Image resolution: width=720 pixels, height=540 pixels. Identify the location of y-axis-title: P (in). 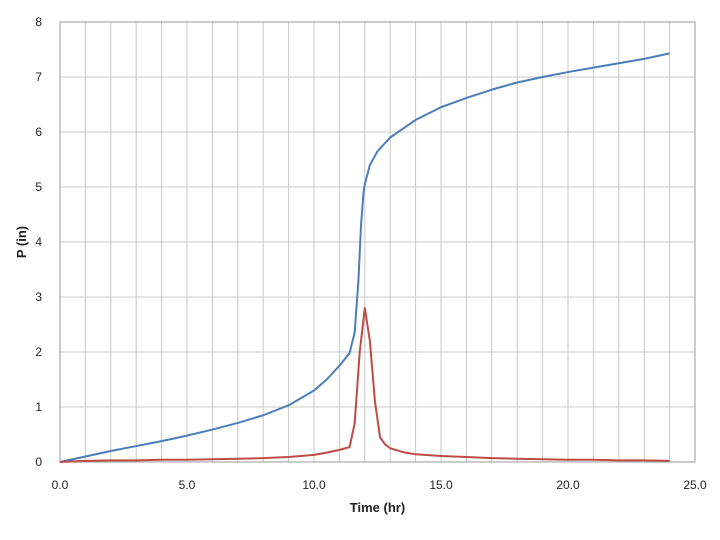
(21, 242).